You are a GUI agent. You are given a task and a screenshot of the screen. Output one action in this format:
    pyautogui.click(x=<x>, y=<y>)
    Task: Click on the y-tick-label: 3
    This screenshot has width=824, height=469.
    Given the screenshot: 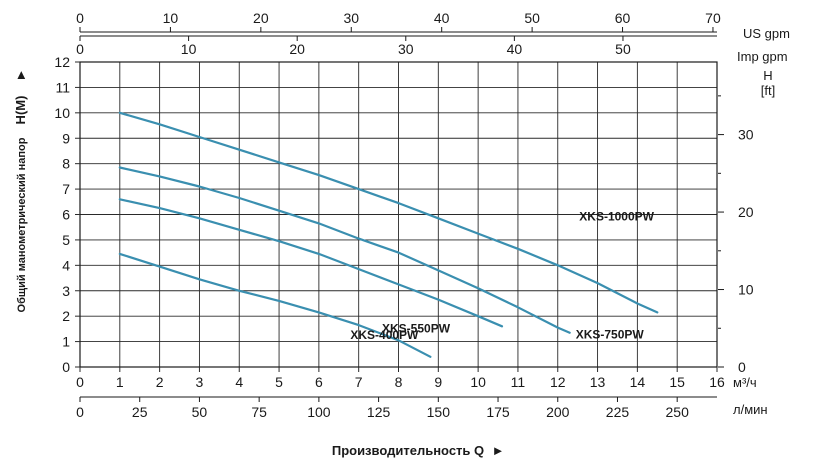 What is the action you would take?
    pyautogui.click(x=66, y=291)
    